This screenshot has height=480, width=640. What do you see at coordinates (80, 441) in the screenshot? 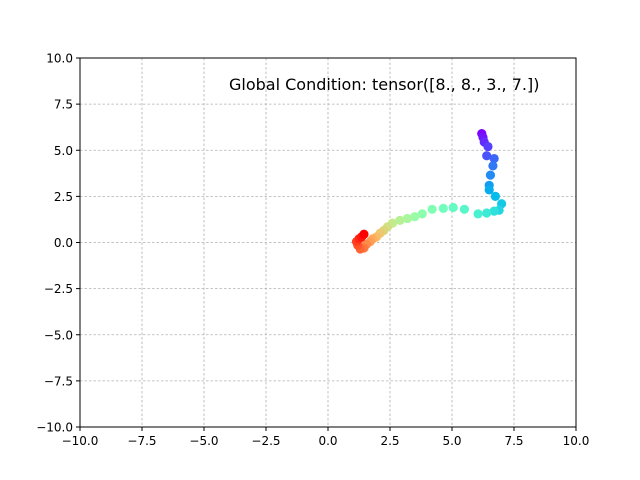
I see `x-tick-label: −10.0` at bounding box center [80, 441].